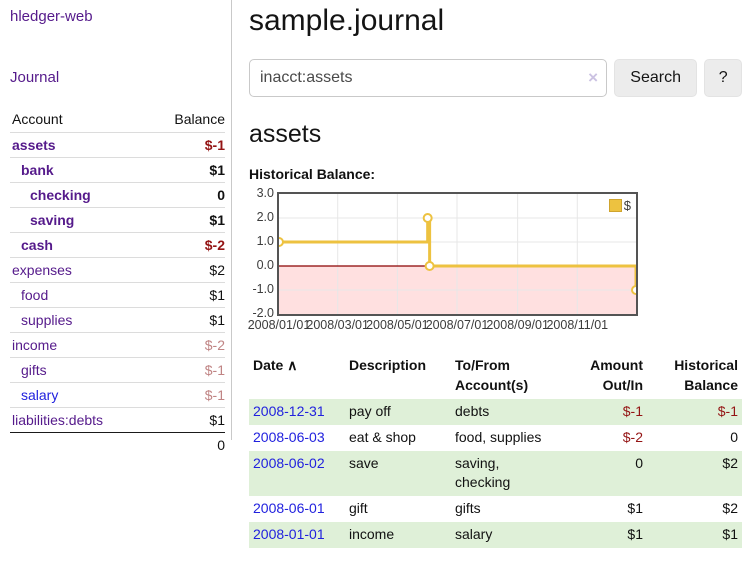  Describe the element at coordinates (632, 437) in the screenshot. I see `transaction-amount: $-2` at that location.